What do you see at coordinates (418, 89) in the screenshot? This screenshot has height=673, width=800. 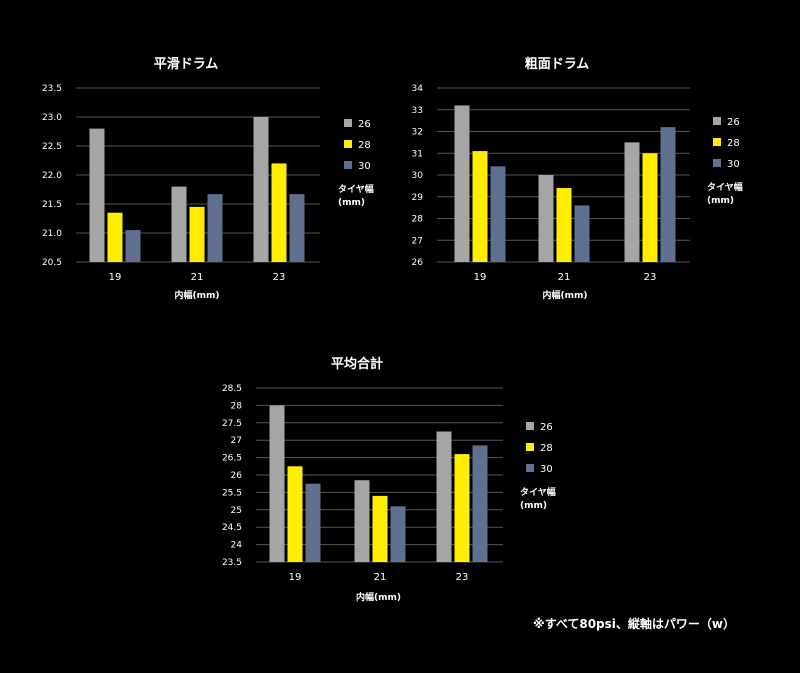 I see `y-tick-label: 34` at bounding box center [418, 89].